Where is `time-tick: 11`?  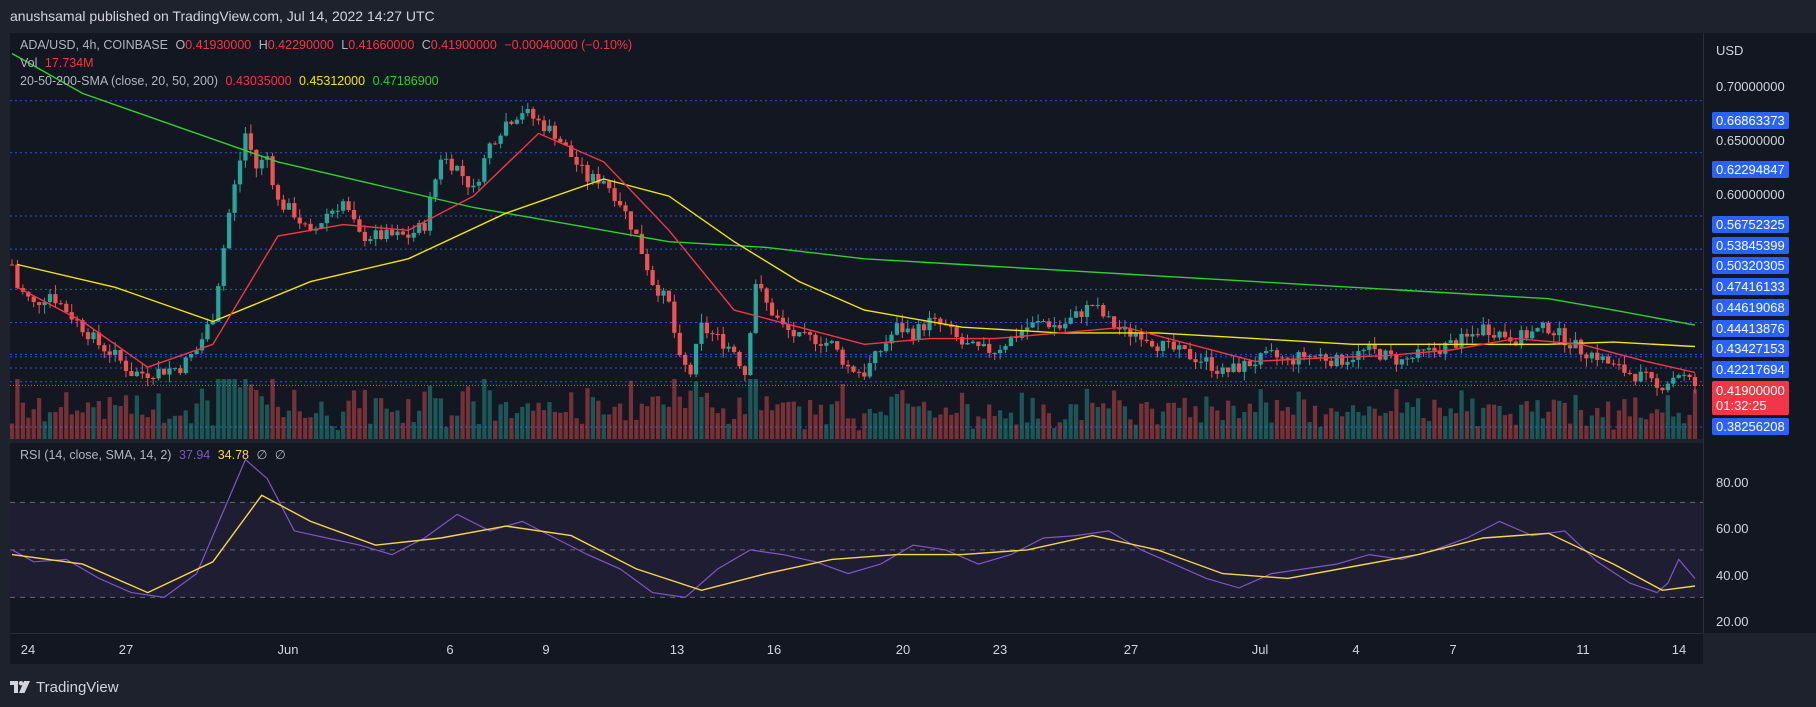
time-tick: 11 is located at coordinates (1583, 649).